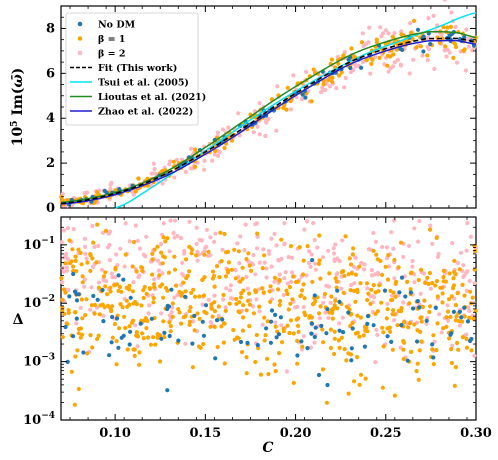 Image resolution: width=498 pixels, height=460 pixels. What do you see at coordinates (80, 24) in the screenshot?
I see `legend-marker` at bounding box center [80, 24].